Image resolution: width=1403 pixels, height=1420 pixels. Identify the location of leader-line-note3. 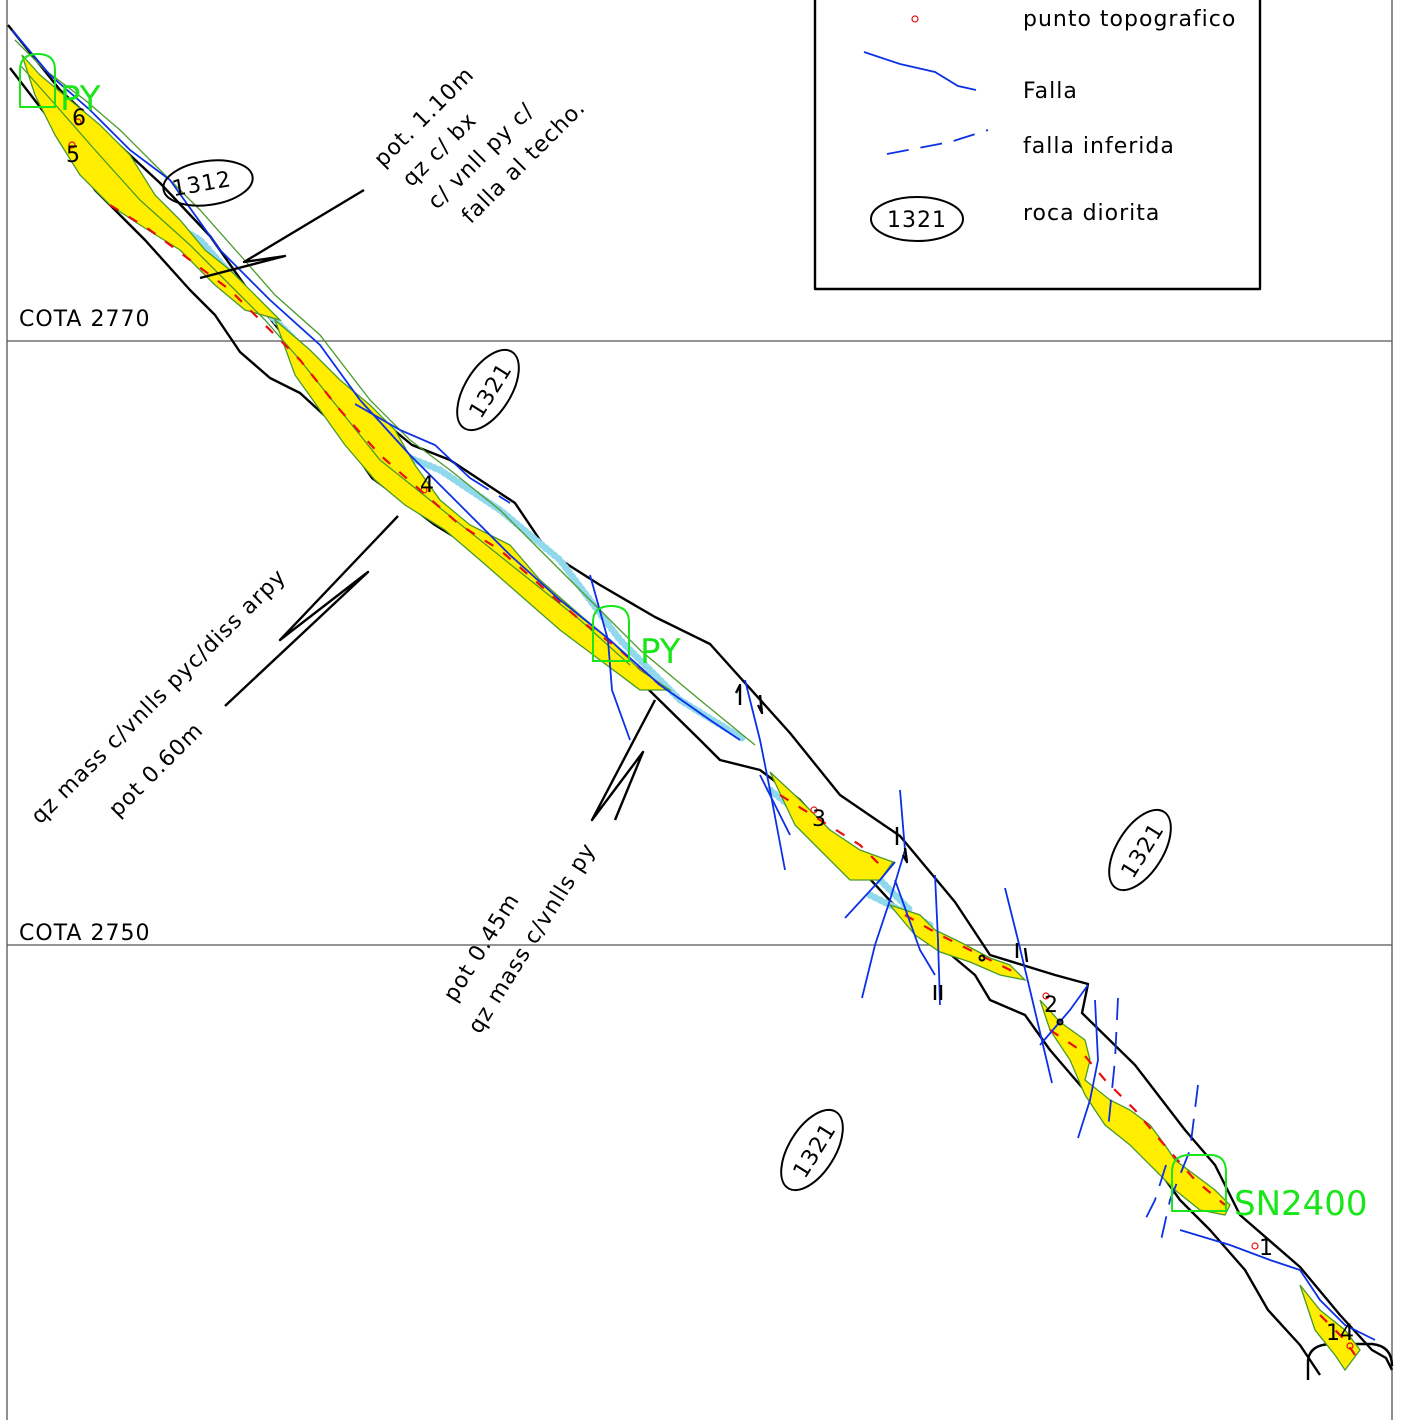
(623, 760).